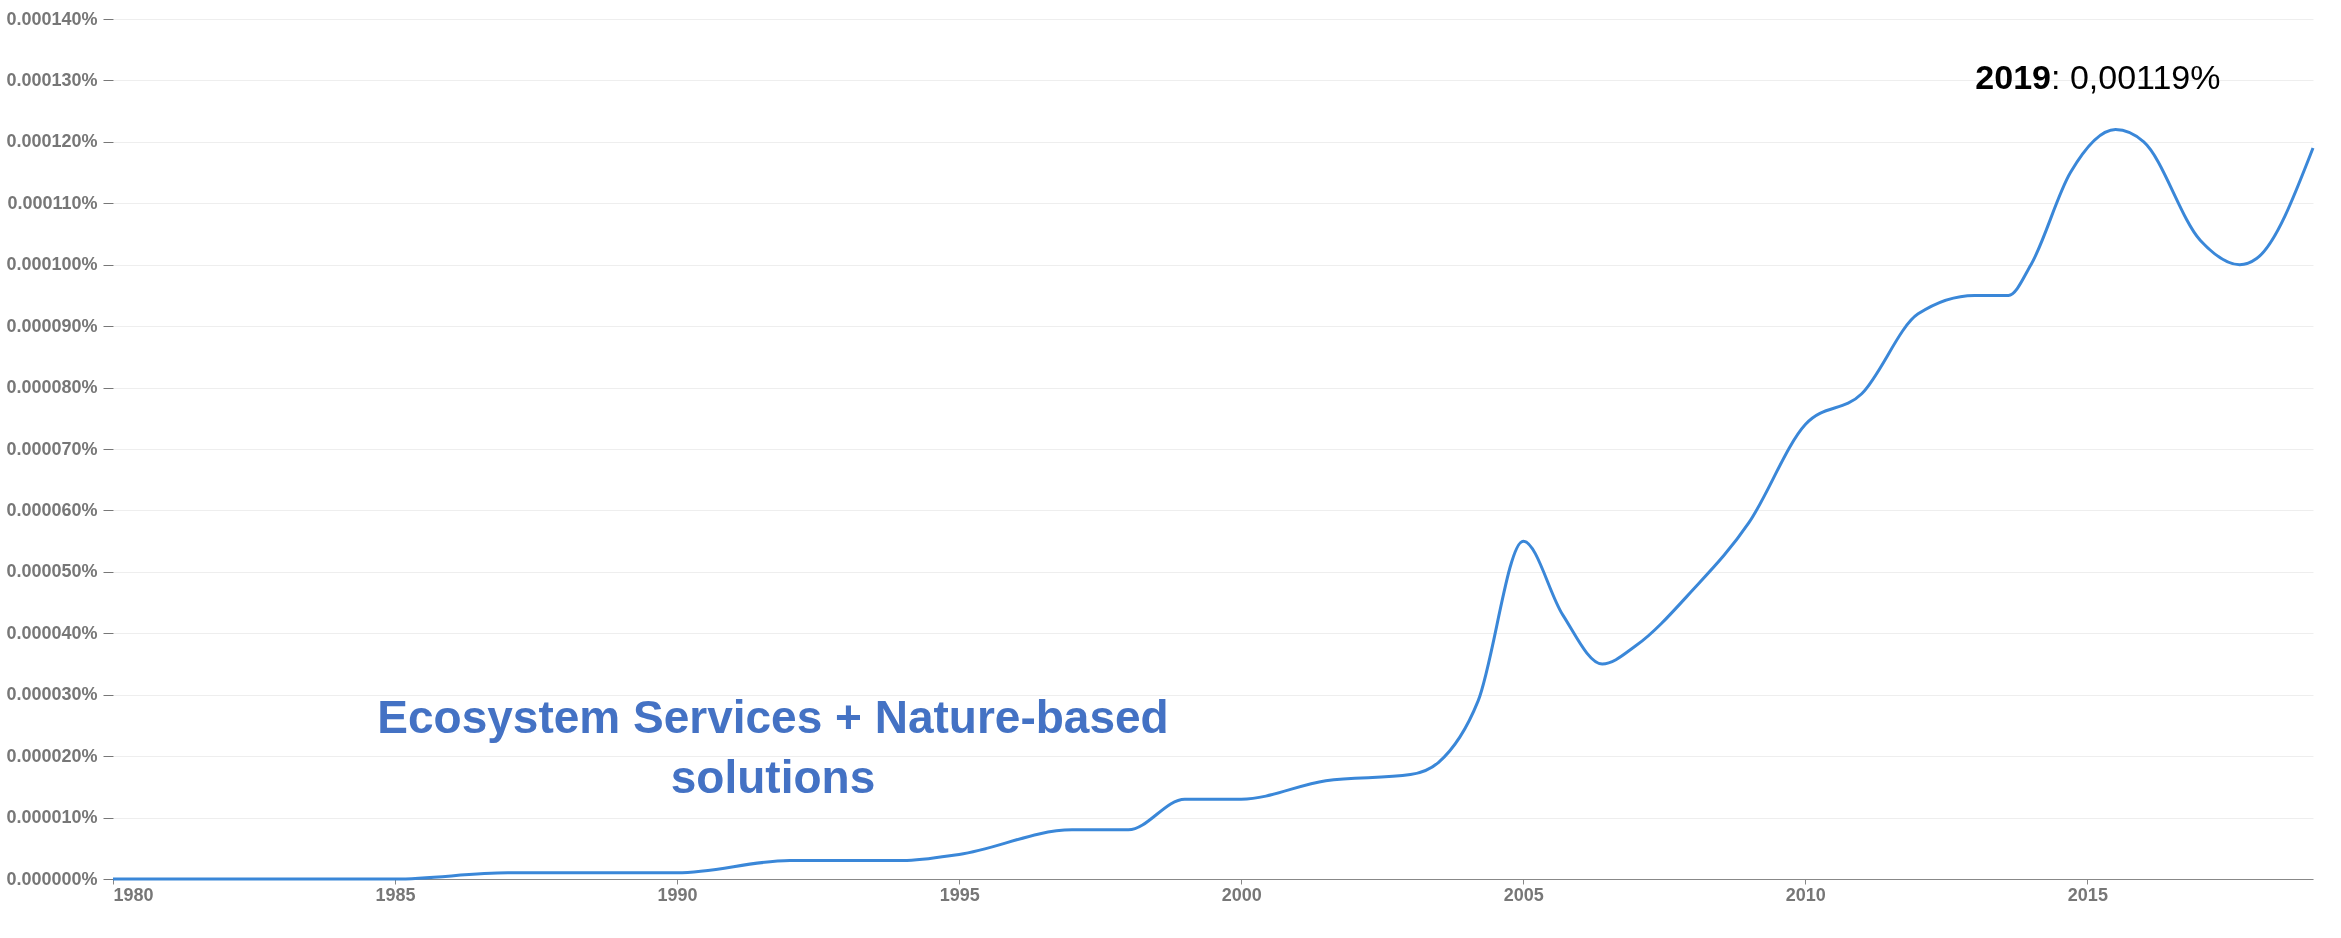 This screenshot has width=2341, height=938. What do you see at coordinates (1523, 894) in the screenshot?
I see `x-tick-label: 2005` at bounding box center [1523, 894].